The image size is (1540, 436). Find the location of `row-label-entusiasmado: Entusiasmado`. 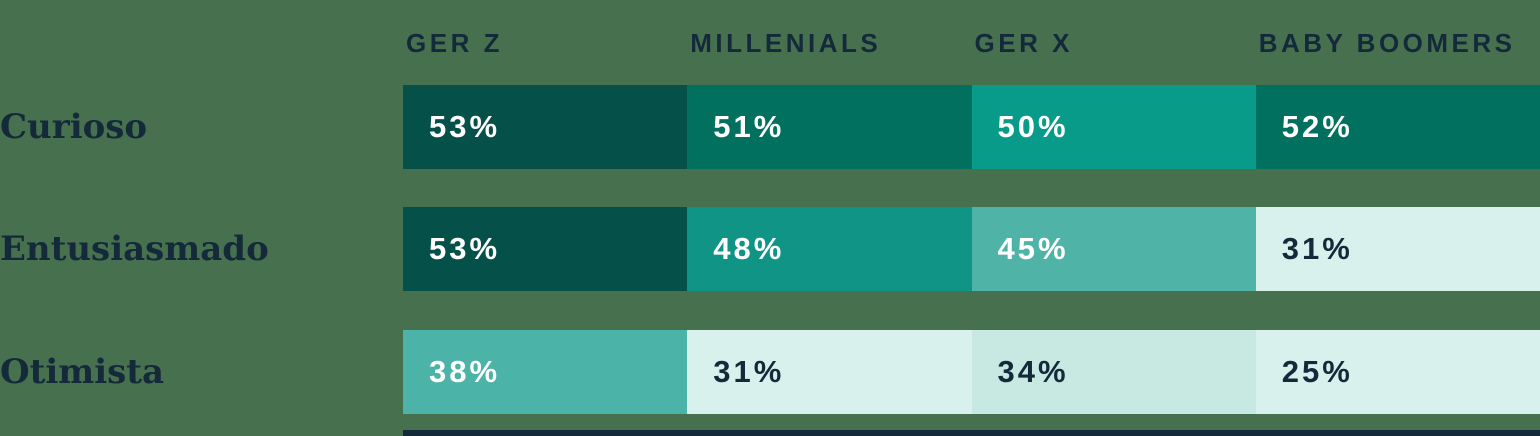

row-label-entusiasmado: Entusiasmado is located at coordinates (134, 249).